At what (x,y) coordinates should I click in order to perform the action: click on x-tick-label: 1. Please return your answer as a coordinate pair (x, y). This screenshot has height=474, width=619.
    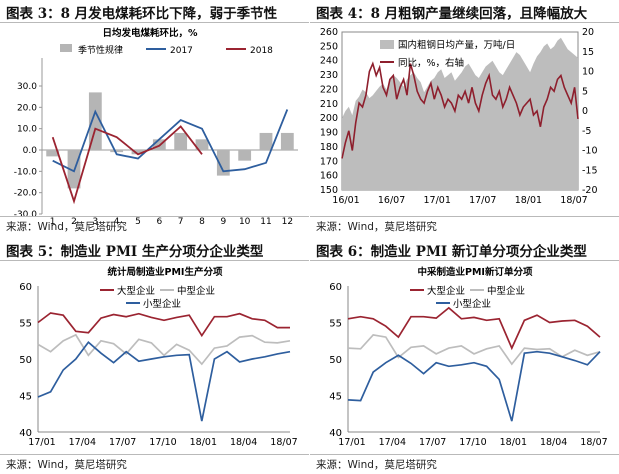
    Looking at the image, I should click on (53, 222).